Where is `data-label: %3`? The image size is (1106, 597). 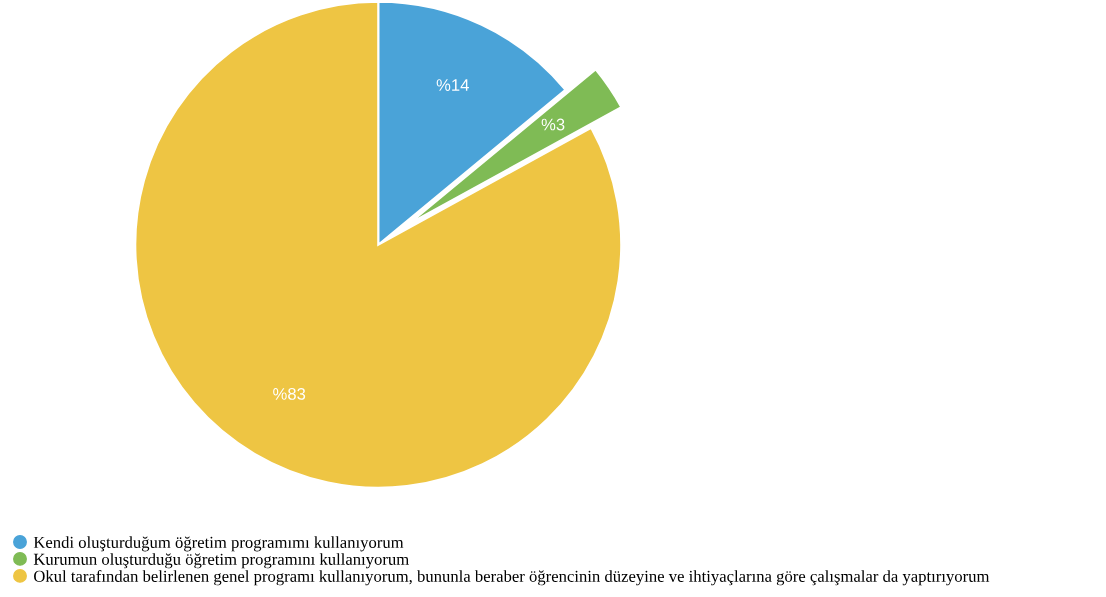
data-label: %3 is located at coordinates (553, 124).